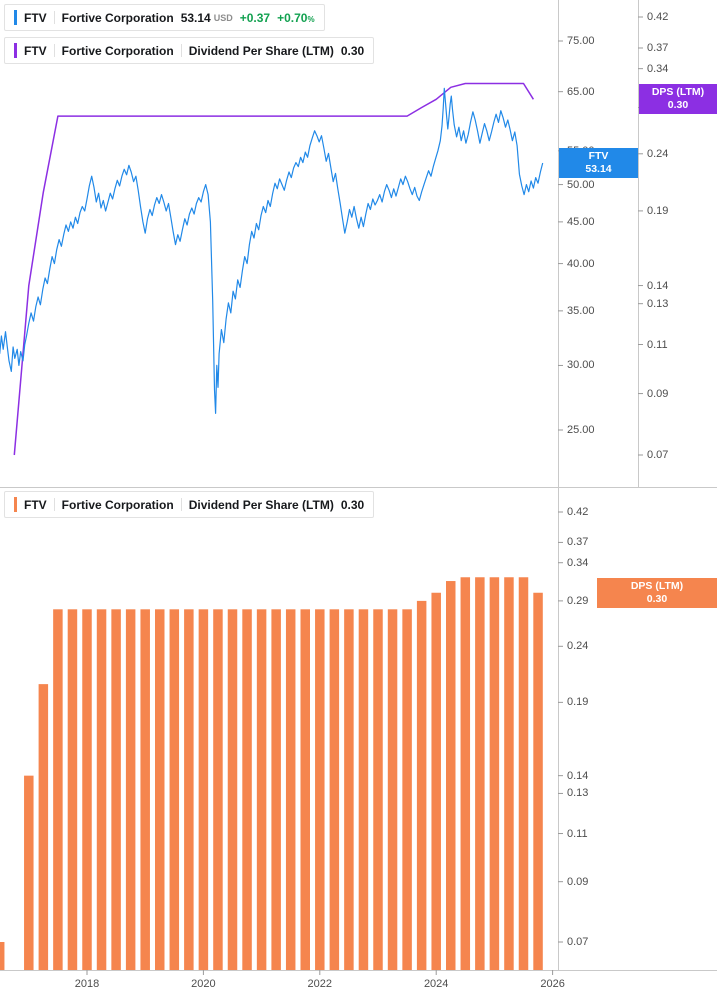  What do you see at coordinates (255, 17) in the screenshot?
I see `price-change: +0.37` at bounding box center [255, 17].